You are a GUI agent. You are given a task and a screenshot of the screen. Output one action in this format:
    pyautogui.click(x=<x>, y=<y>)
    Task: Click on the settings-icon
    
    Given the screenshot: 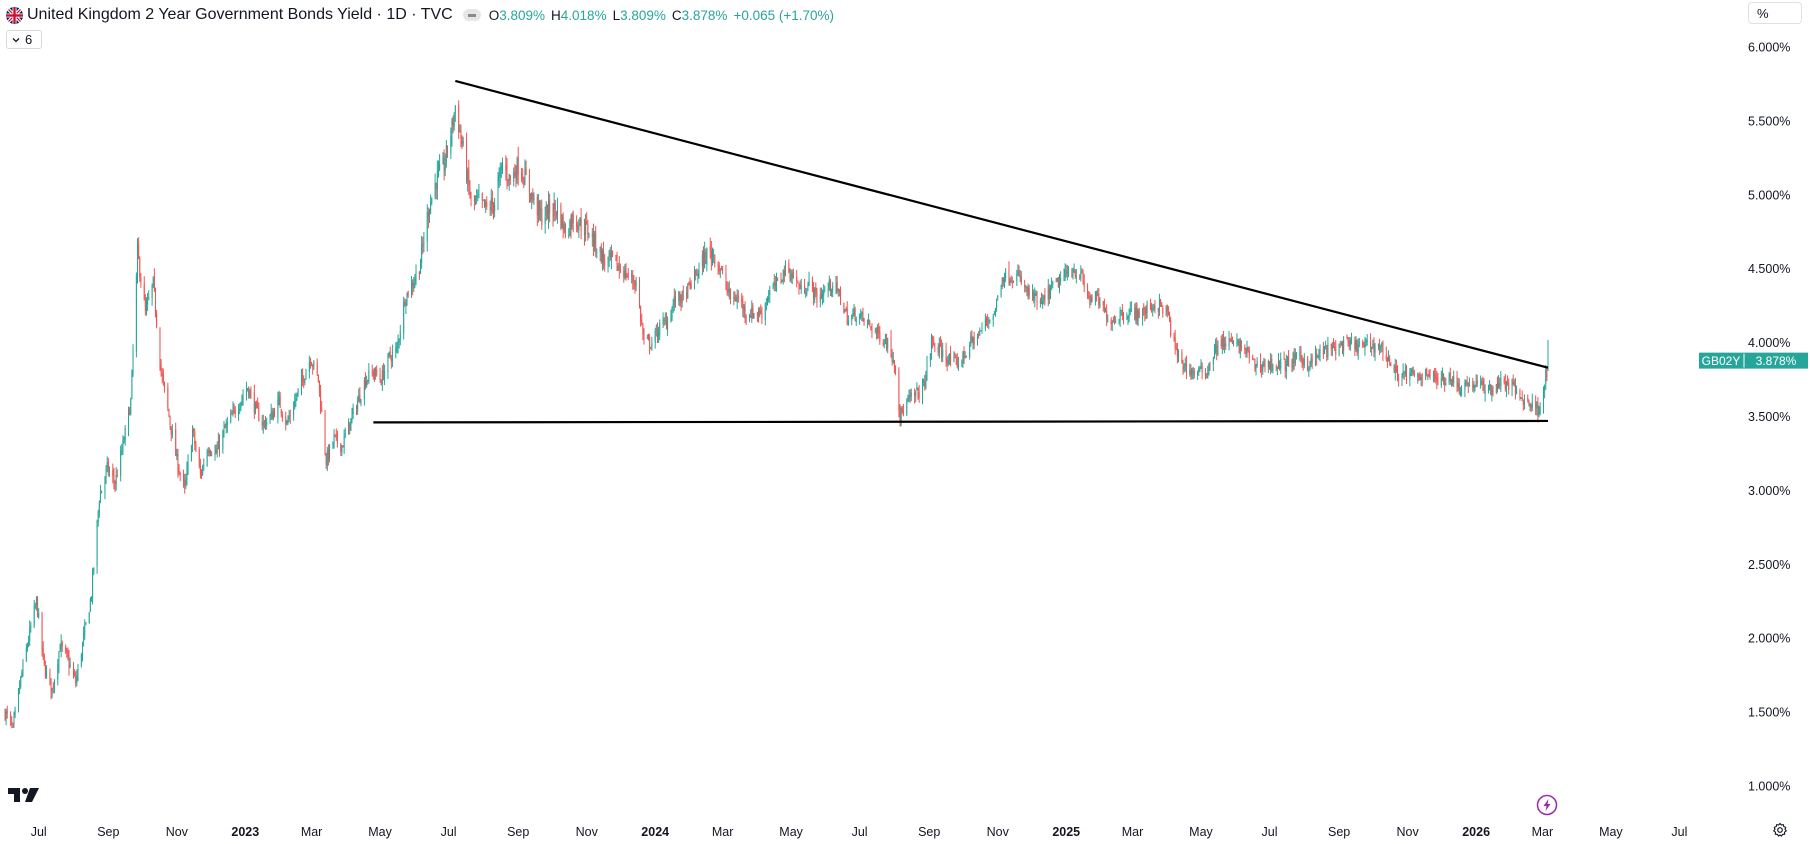 What is the action you would take?
    pyautogui.click(x=1780, y=832)
    